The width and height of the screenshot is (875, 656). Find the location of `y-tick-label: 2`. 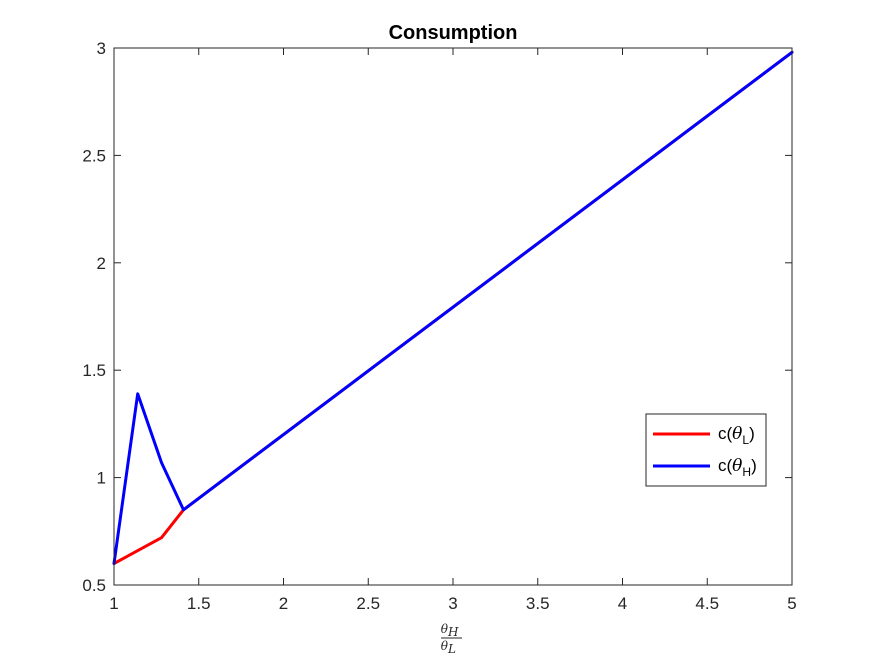

y-tick-label: 2 is located at coordinates (101, 263).